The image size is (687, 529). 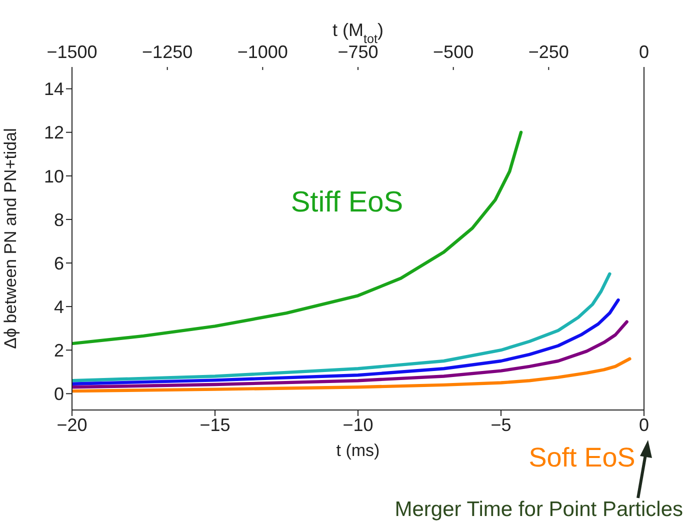 What do you see at coordinates (358, 450) in the screenshot?
I see `x-axis-title: t (ms)` at bounding box center [358, 450].